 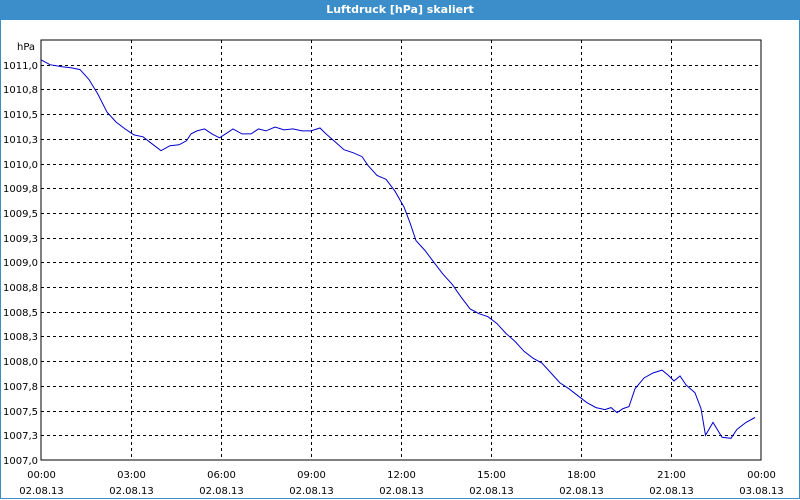 What do you see at coordinates (20, 90) in the screenshot?
I see `y-tick-label: 1010,8` at bounding box center [20, 90].